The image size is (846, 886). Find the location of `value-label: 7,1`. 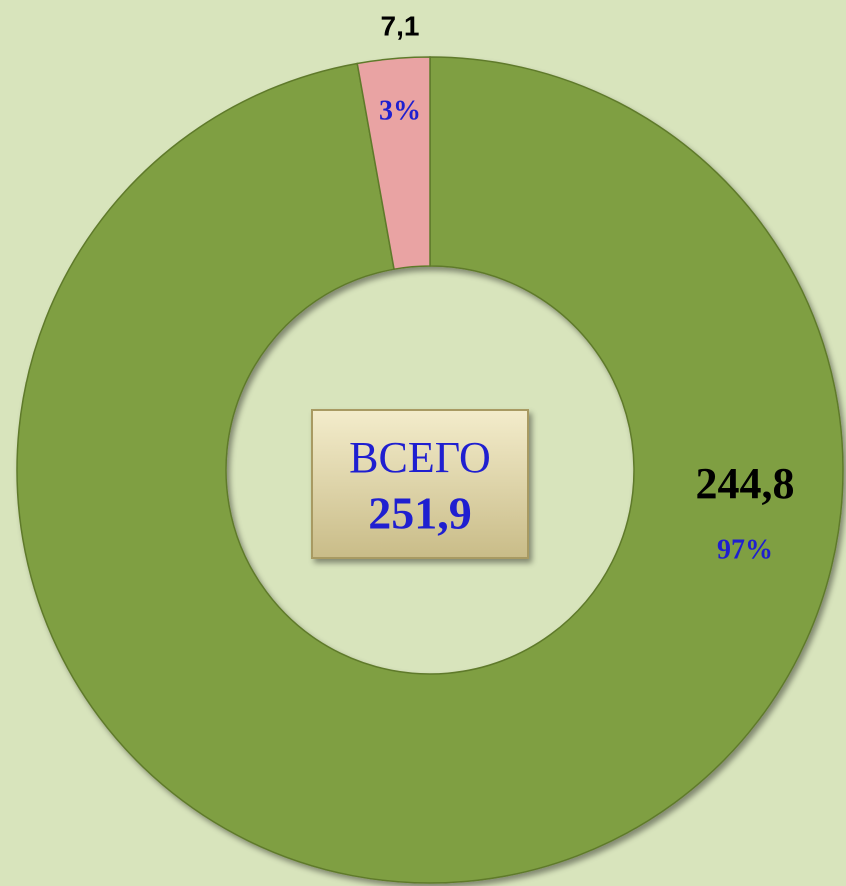

value-label: 7,1 is located at coordinates (400, 25).